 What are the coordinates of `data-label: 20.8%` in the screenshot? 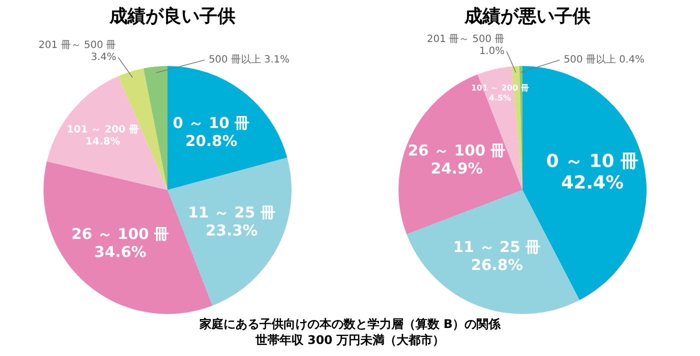 It's located at (211, 141).